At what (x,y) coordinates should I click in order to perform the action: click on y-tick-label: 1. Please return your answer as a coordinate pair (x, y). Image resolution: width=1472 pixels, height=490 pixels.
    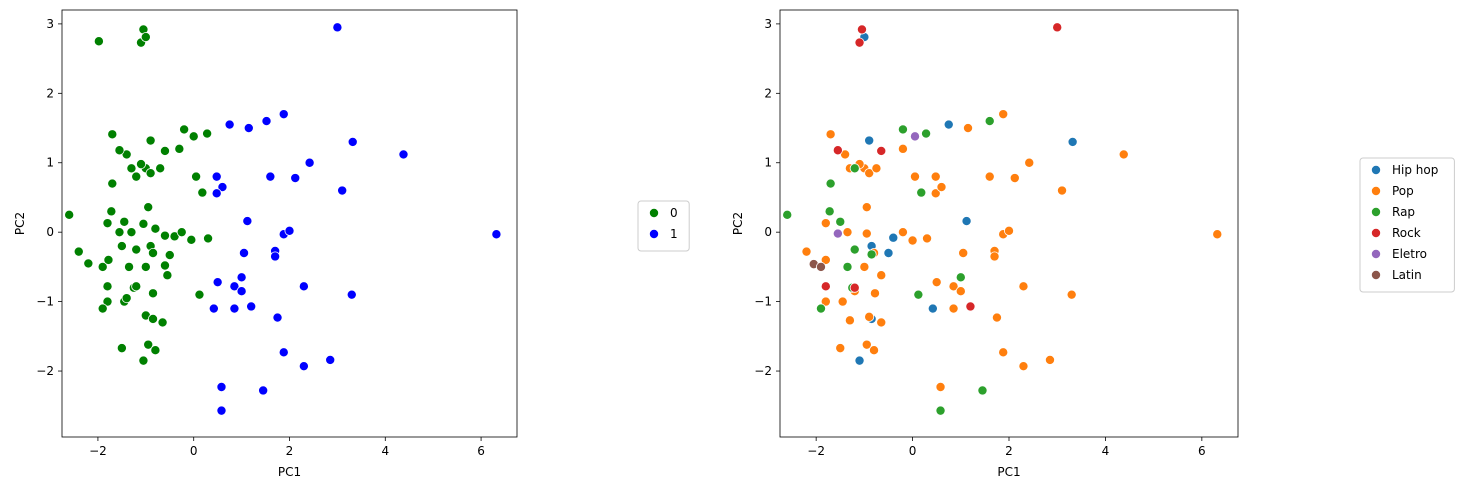
    Looking at the image, I should click on (768, 163).